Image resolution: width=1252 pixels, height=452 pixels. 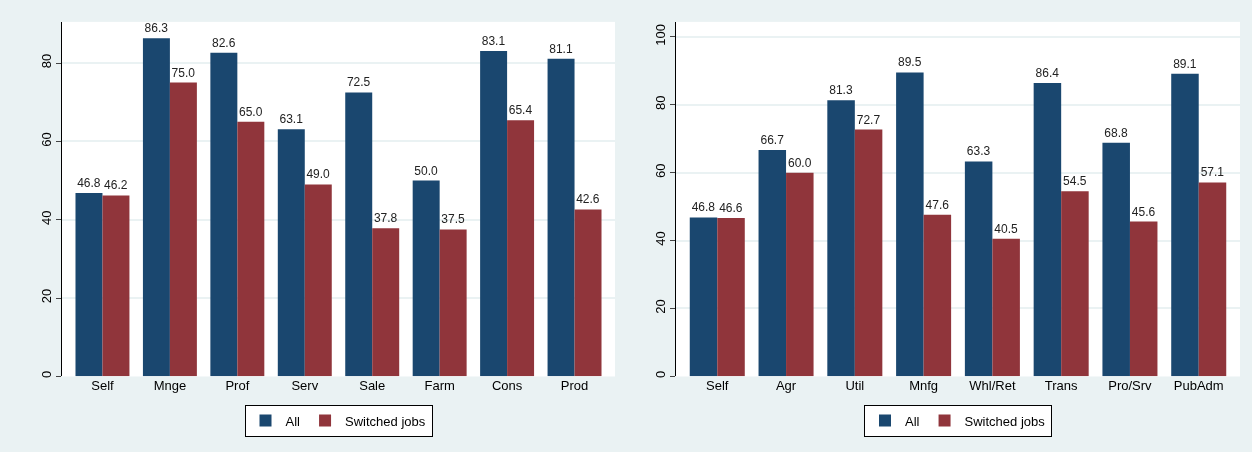 I want to click on data-label: 72.5, so click(x=358, y=82).